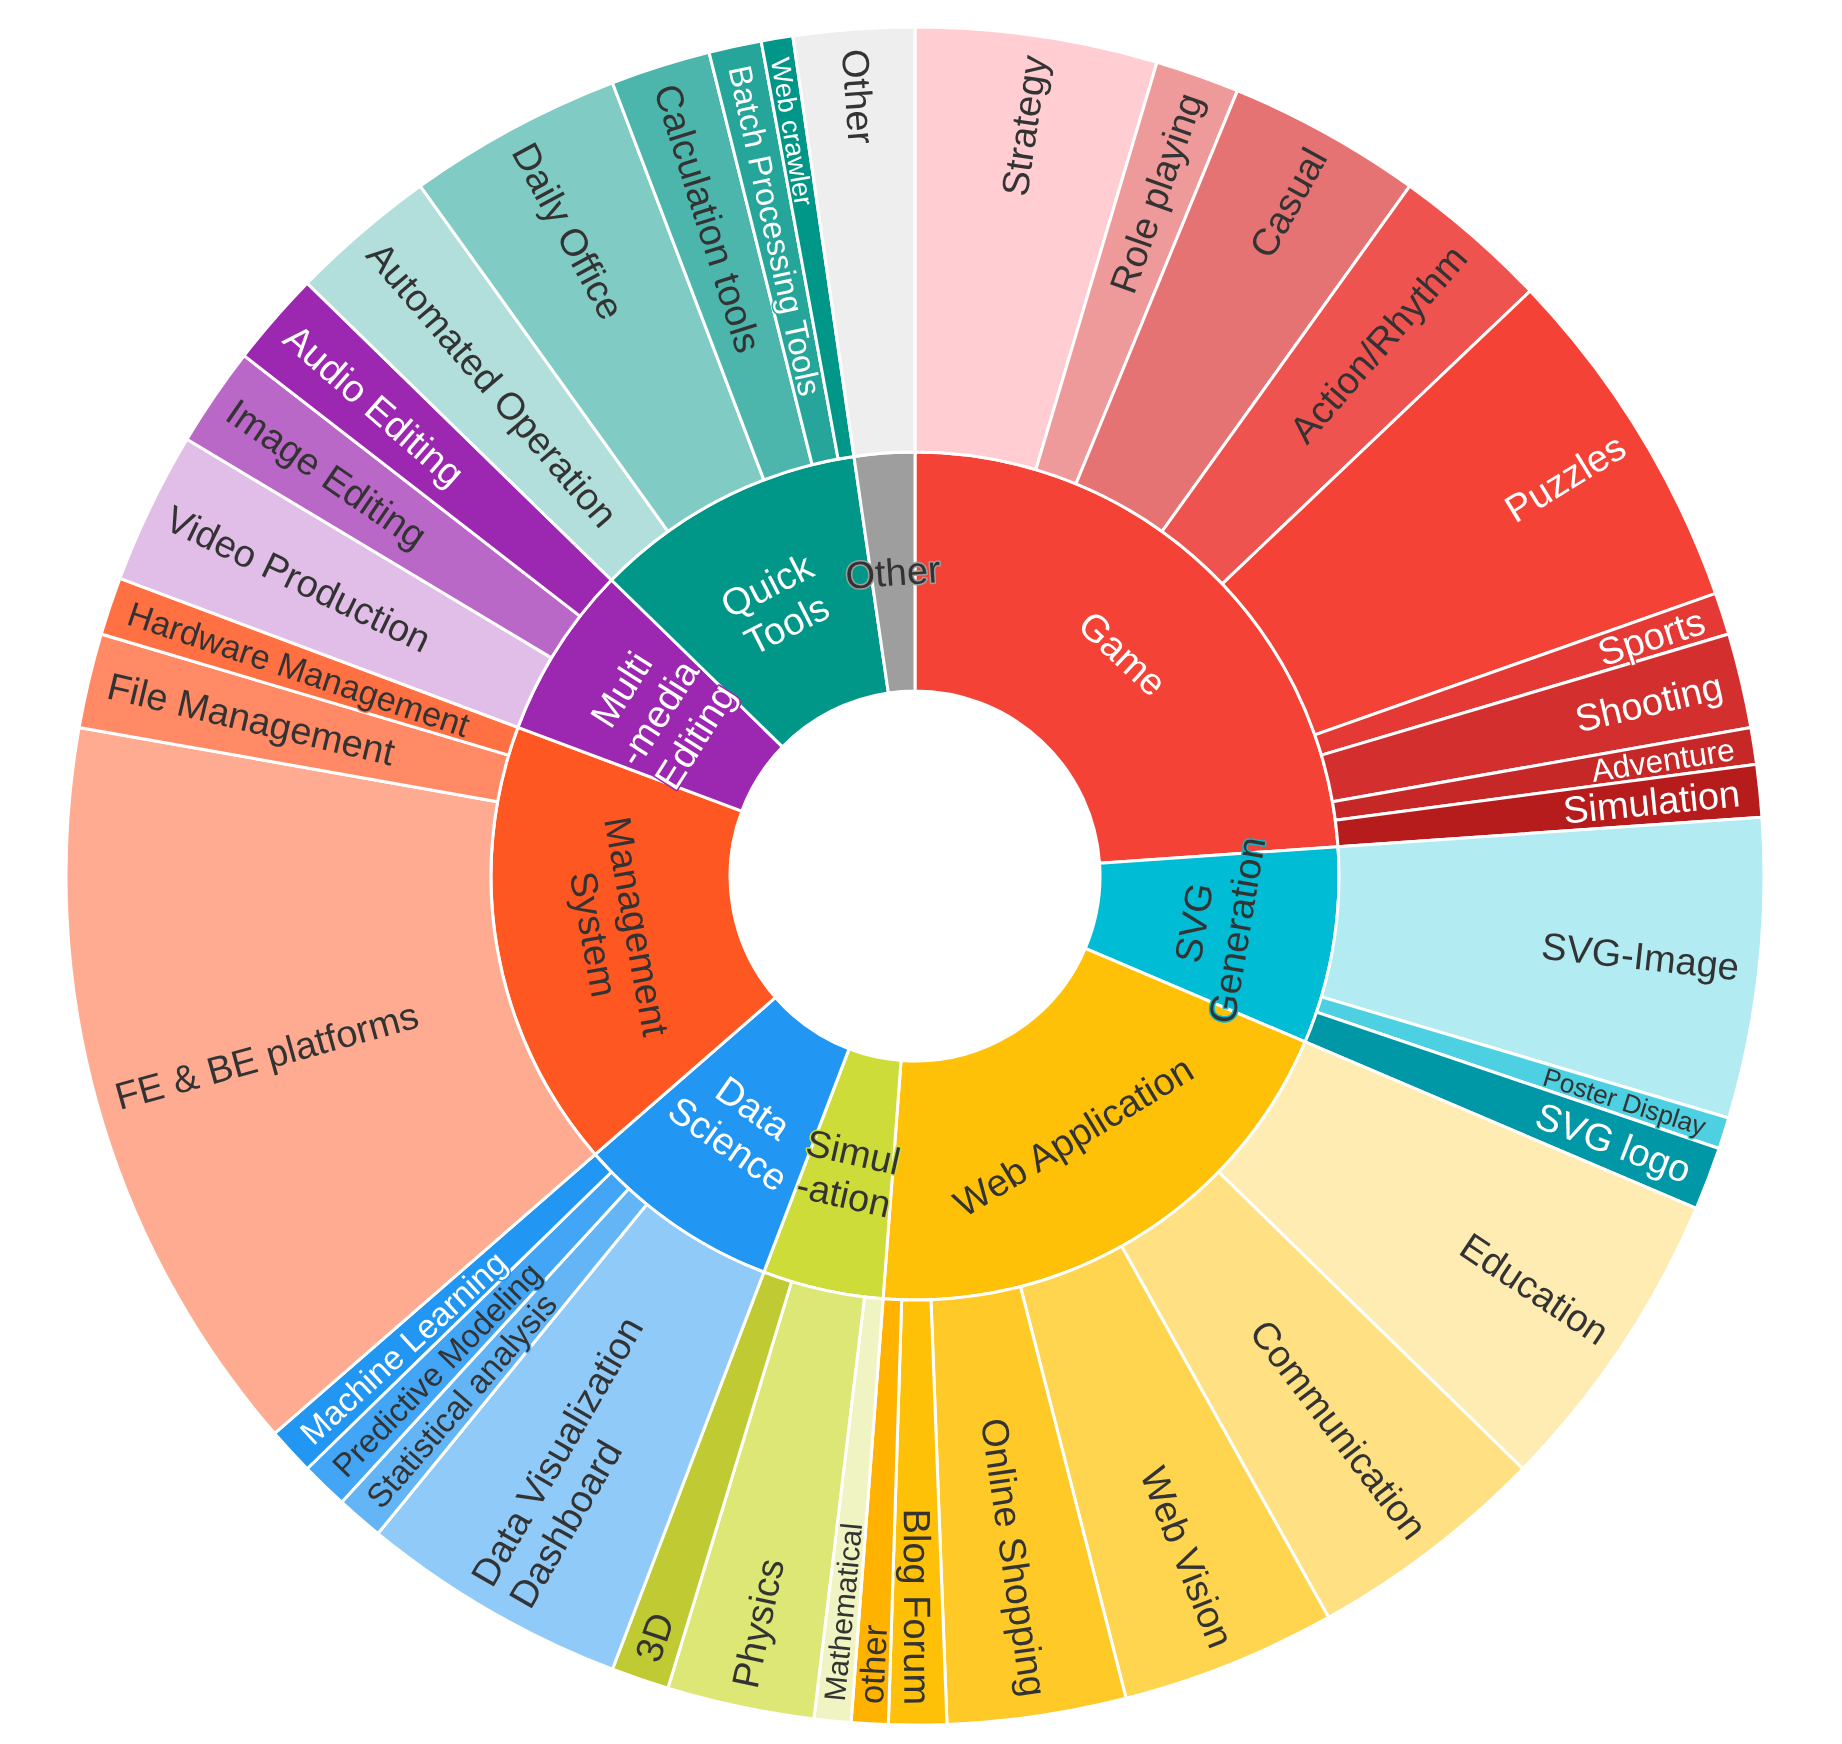 This screenshot has width=1842, height=1744. I want to click on slice-label: Strategy, so click(1024, 125).